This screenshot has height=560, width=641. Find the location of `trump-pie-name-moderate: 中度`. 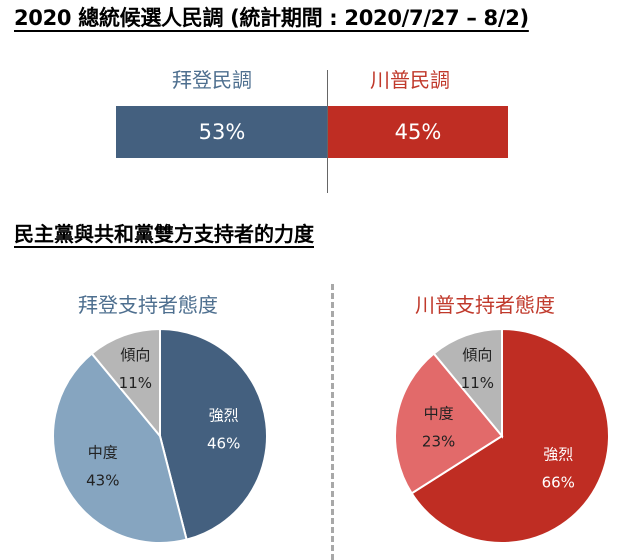

trump-pie-name-moderate: 中度 is located at coordinates (439, 413).